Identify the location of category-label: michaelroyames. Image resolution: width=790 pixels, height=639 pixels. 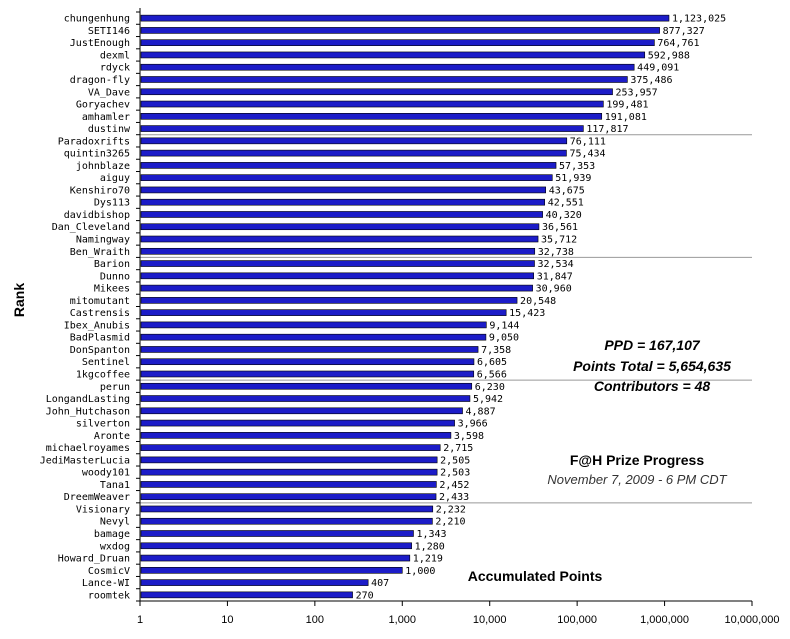
(88, 448).